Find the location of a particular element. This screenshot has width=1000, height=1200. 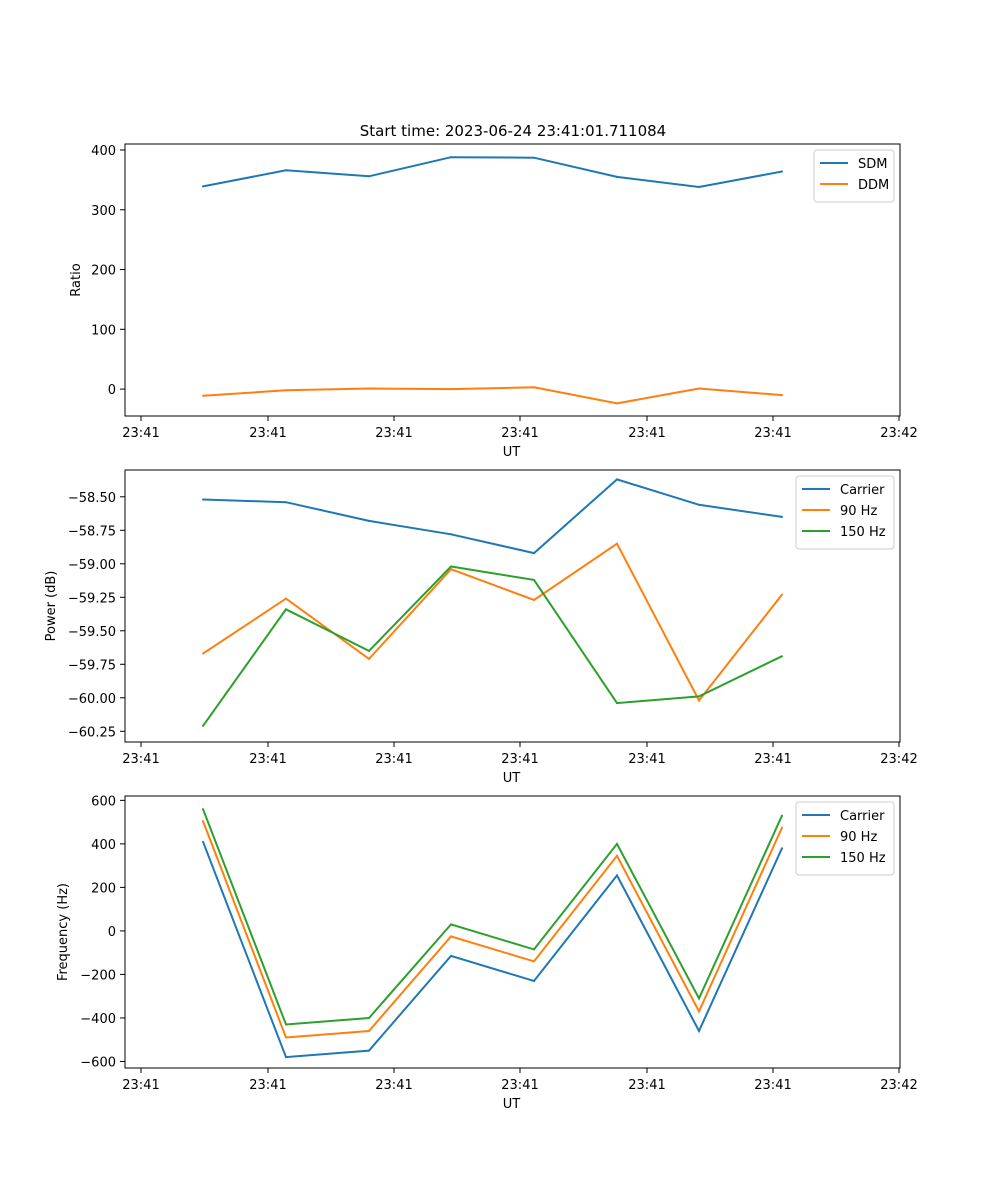

y-tick-label: −200 is located at coordinates (98, 975).